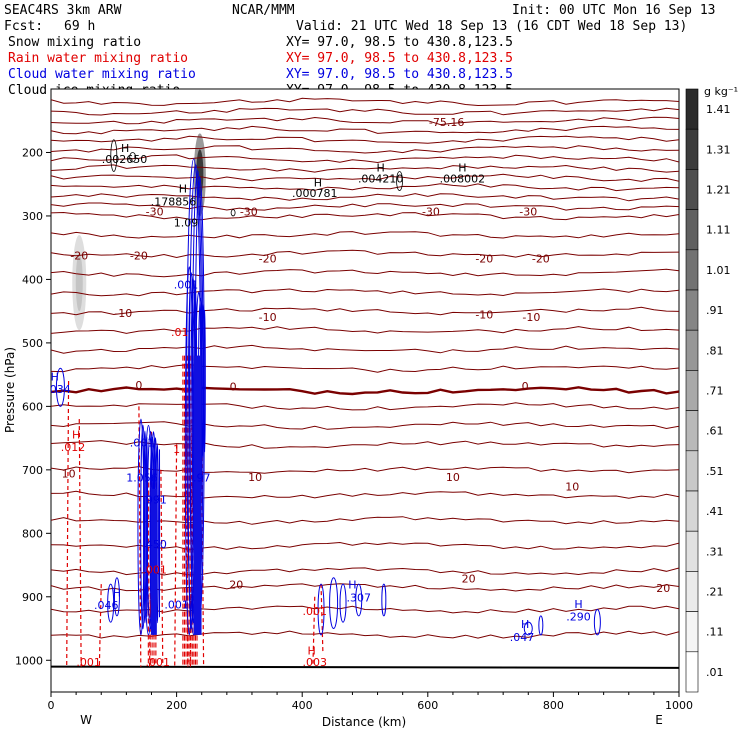 Image resolution: width=740 pixels, height=740 pixels. Describe the element at coordinates (29, 660) in the screenshot. I see `y-tick-label: 1000` at that location.